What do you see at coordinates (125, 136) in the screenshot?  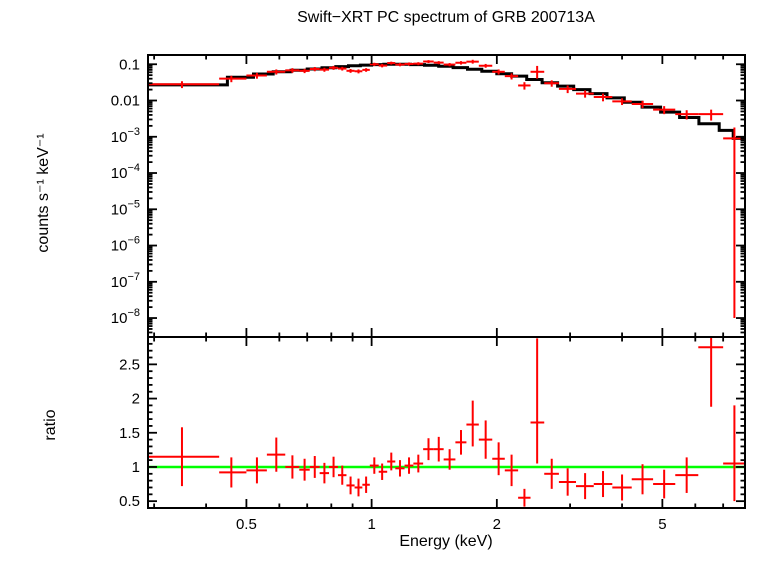 I see `y-tick-label: 10⁻³` at bounding box center [125, 136].